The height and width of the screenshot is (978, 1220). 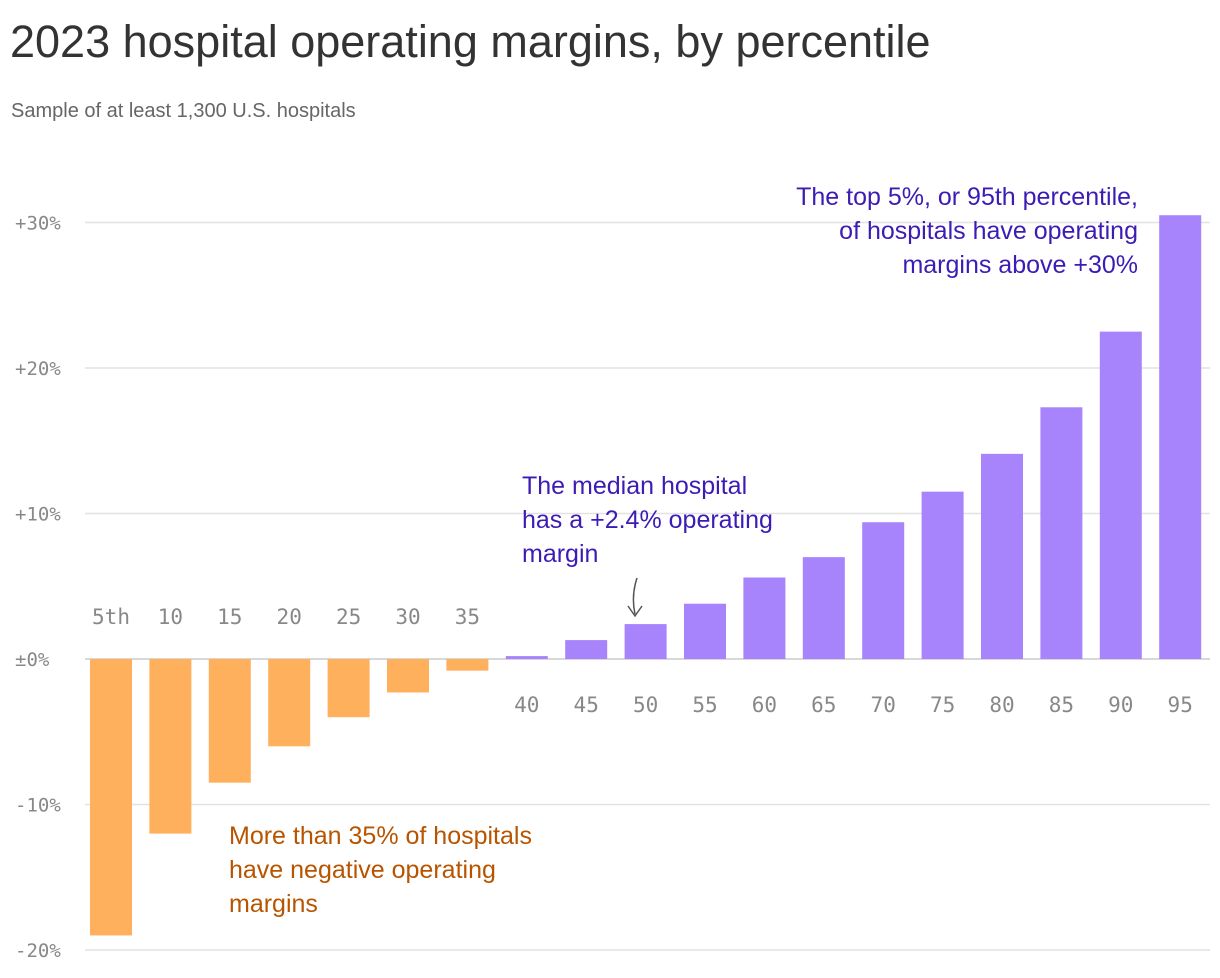 I want to click on x-category-label: 55, so click(x=704, y=705).